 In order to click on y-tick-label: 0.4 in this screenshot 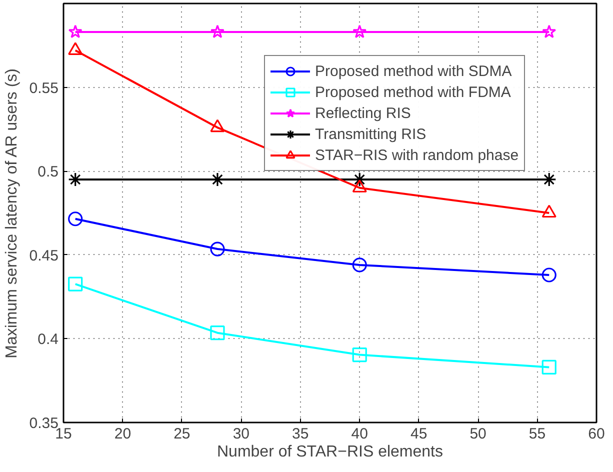, I will do `click(48, 339)`.